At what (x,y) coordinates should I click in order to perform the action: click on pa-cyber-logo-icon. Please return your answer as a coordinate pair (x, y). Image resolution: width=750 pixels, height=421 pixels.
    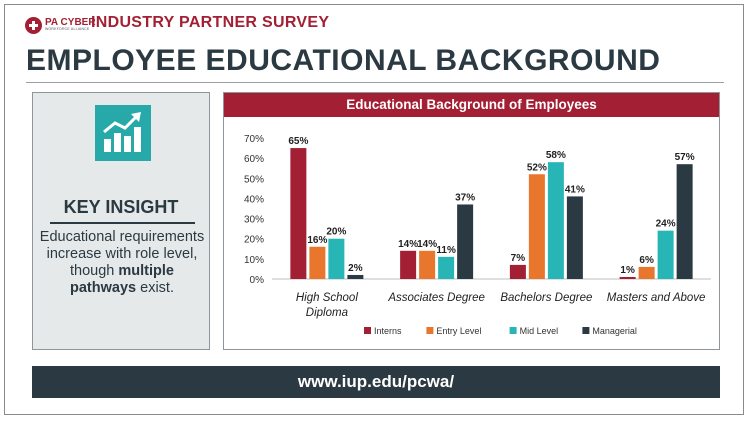
    Looking at the image, I should click on (33, 25).